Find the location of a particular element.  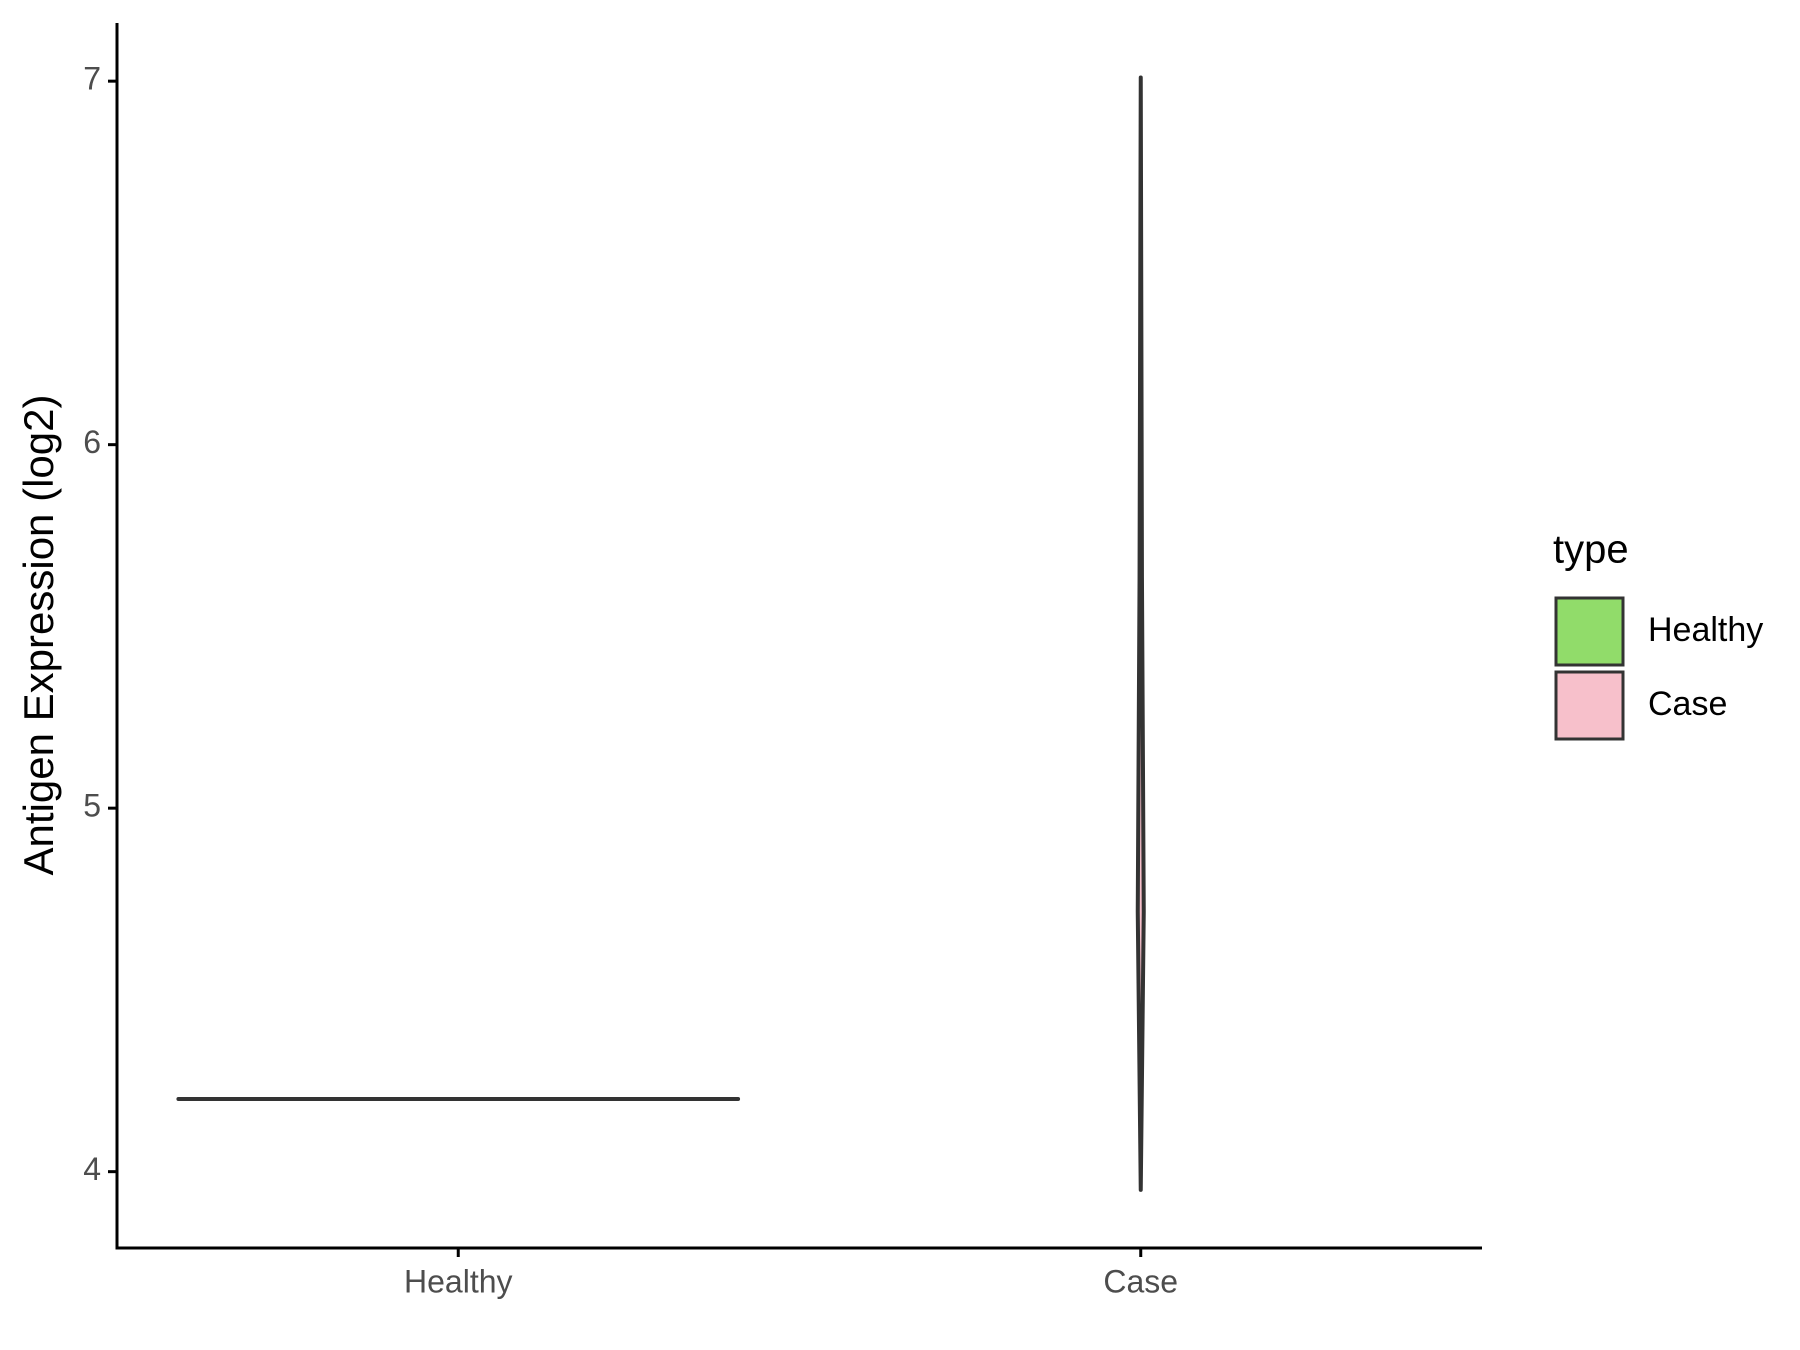

y-tick-label: 5 is located at coordinates (92, 806).